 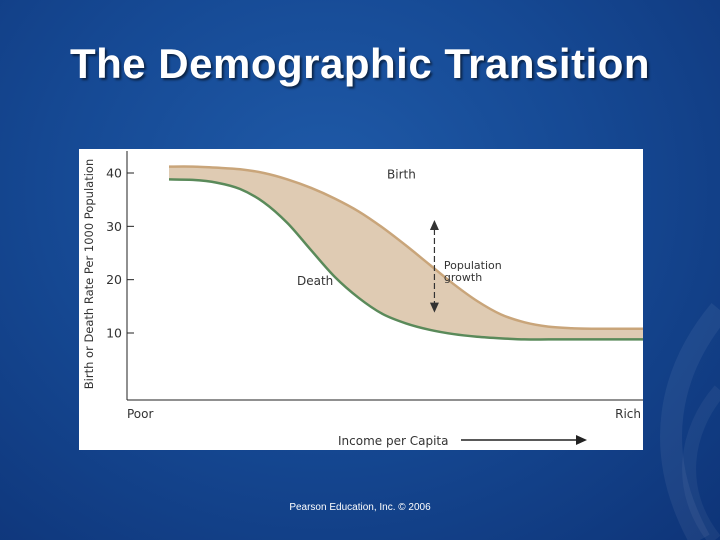 I want to click on population-growth-annotation: Population growth, so click(x=473, y=271).